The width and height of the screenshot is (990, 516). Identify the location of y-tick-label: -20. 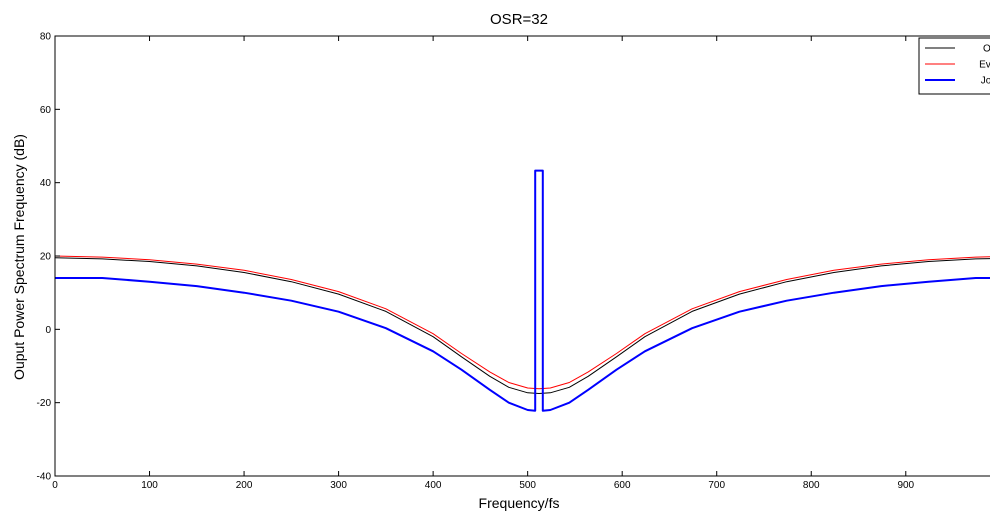
(44, 403).